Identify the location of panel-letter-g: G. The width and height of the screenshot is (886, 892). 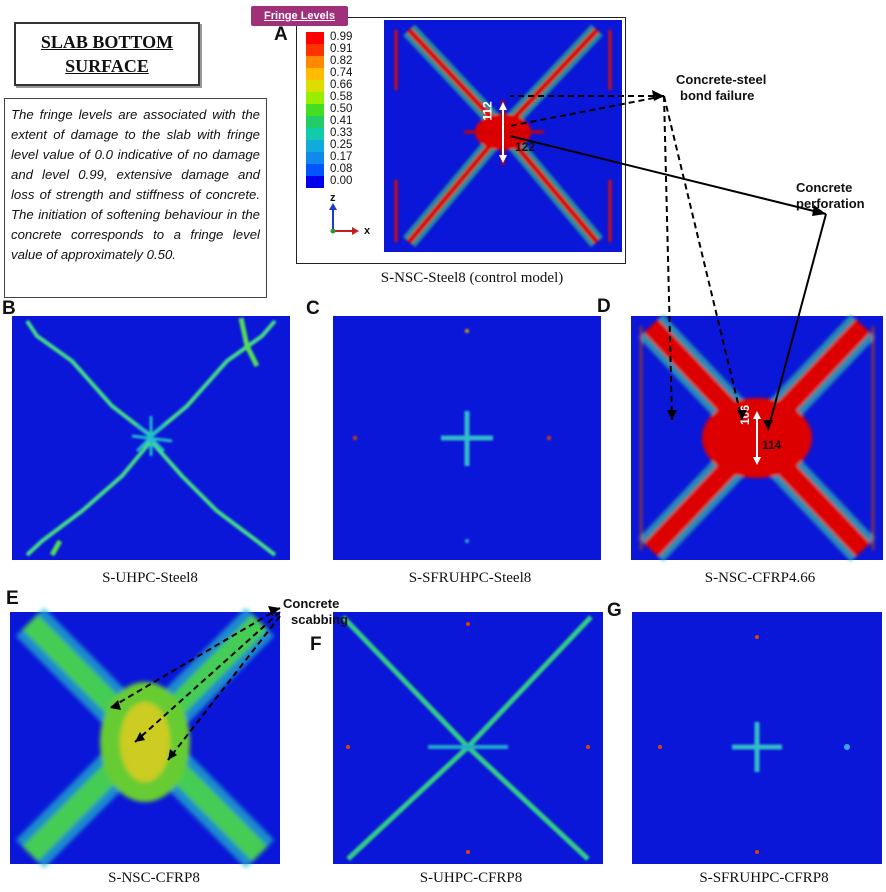
(614, 610).